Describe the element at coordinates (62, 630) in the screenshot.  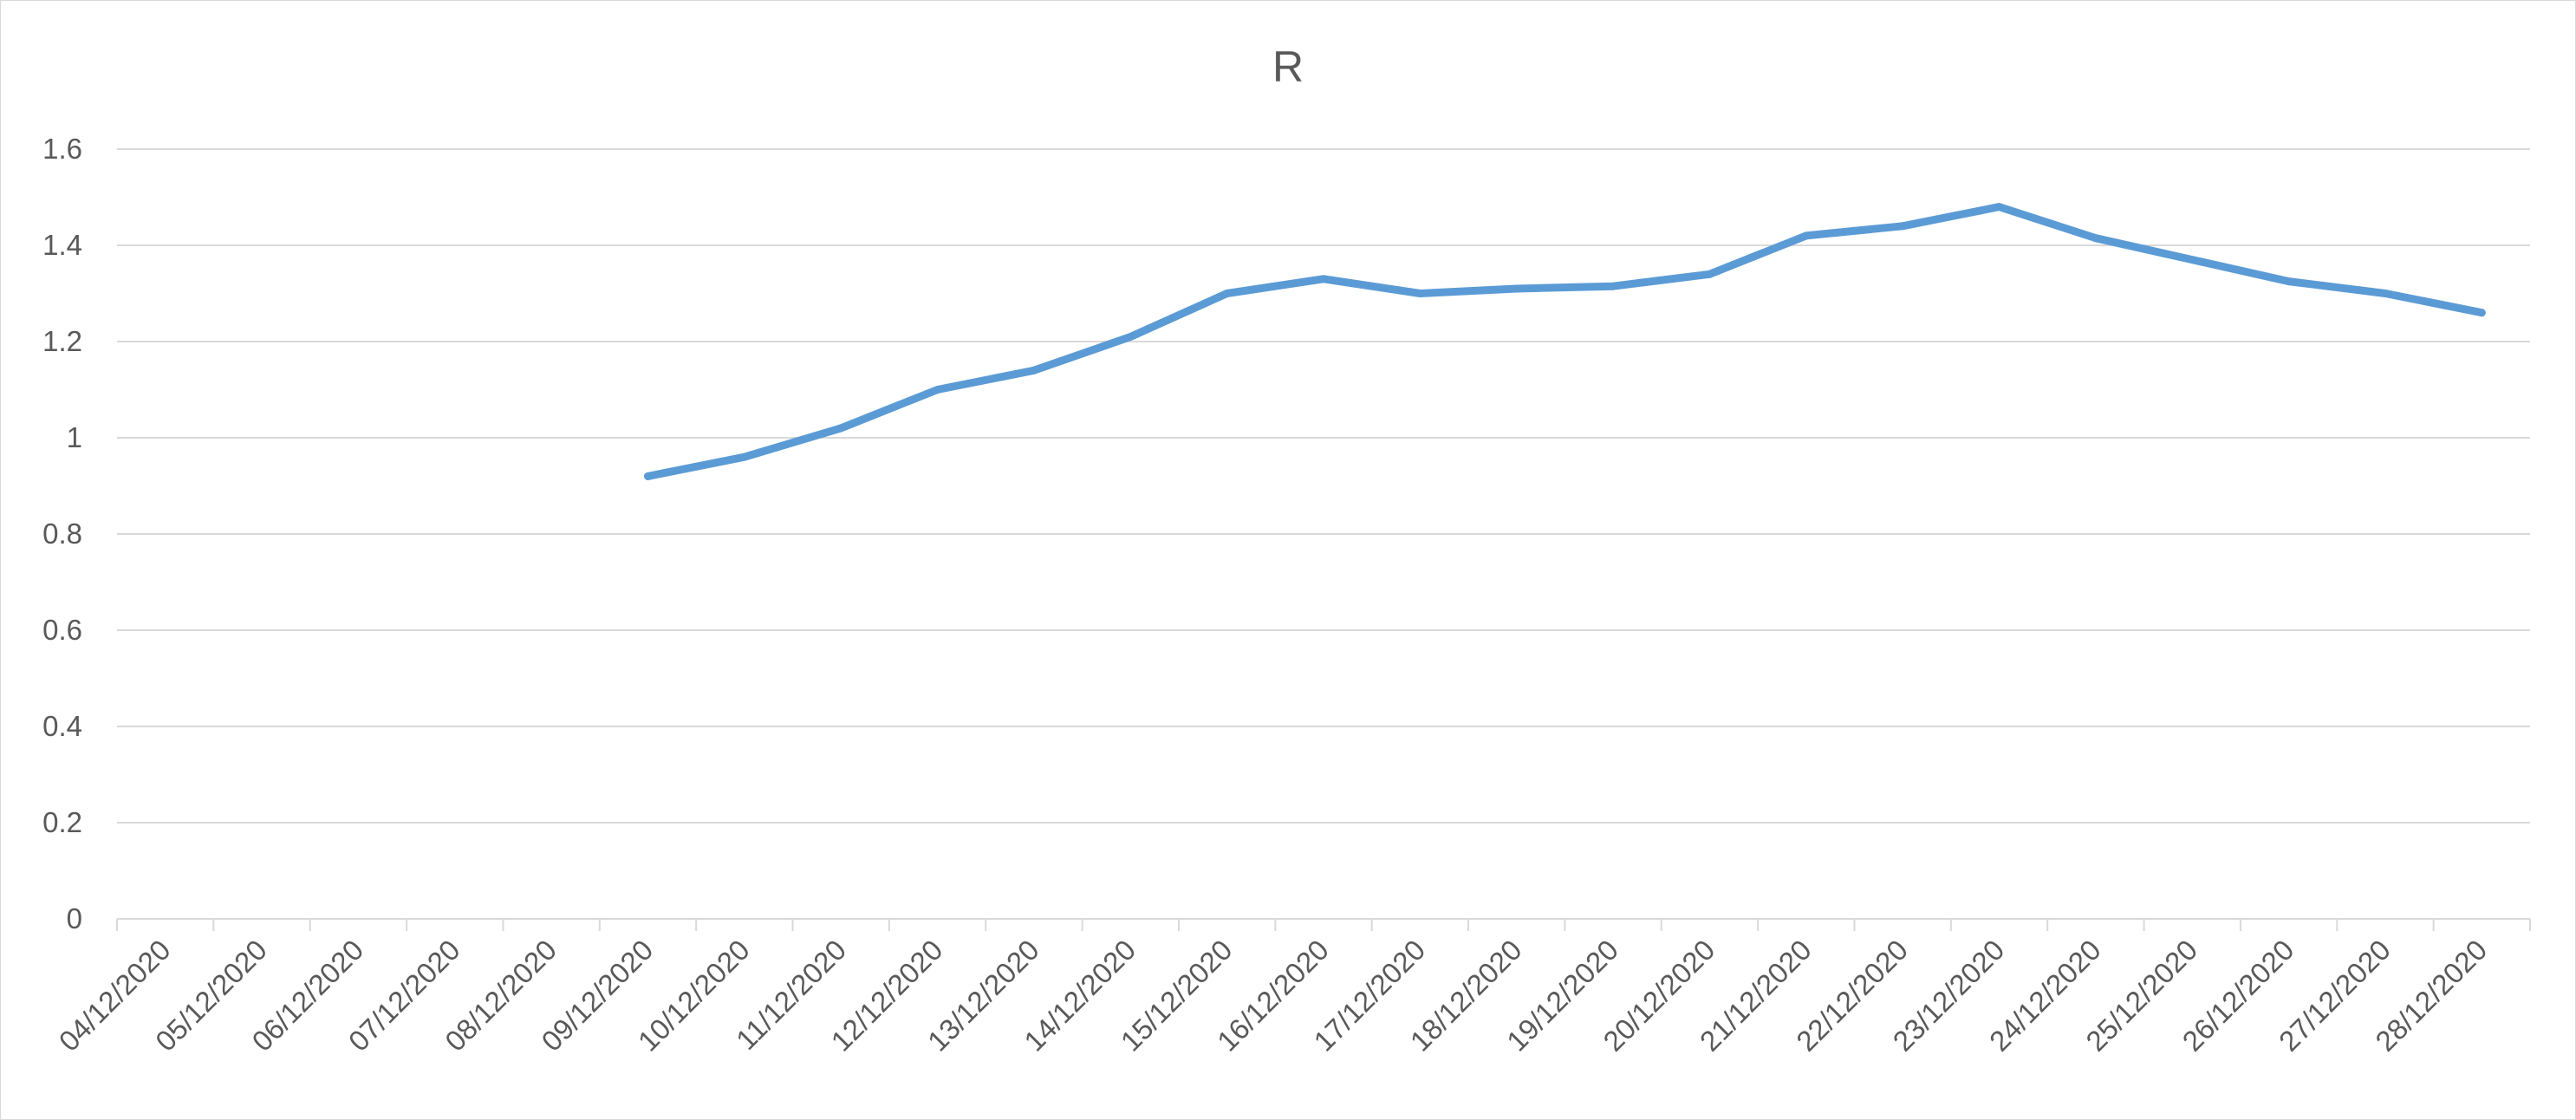
I see `y-tick-label: 0.6` at that location.